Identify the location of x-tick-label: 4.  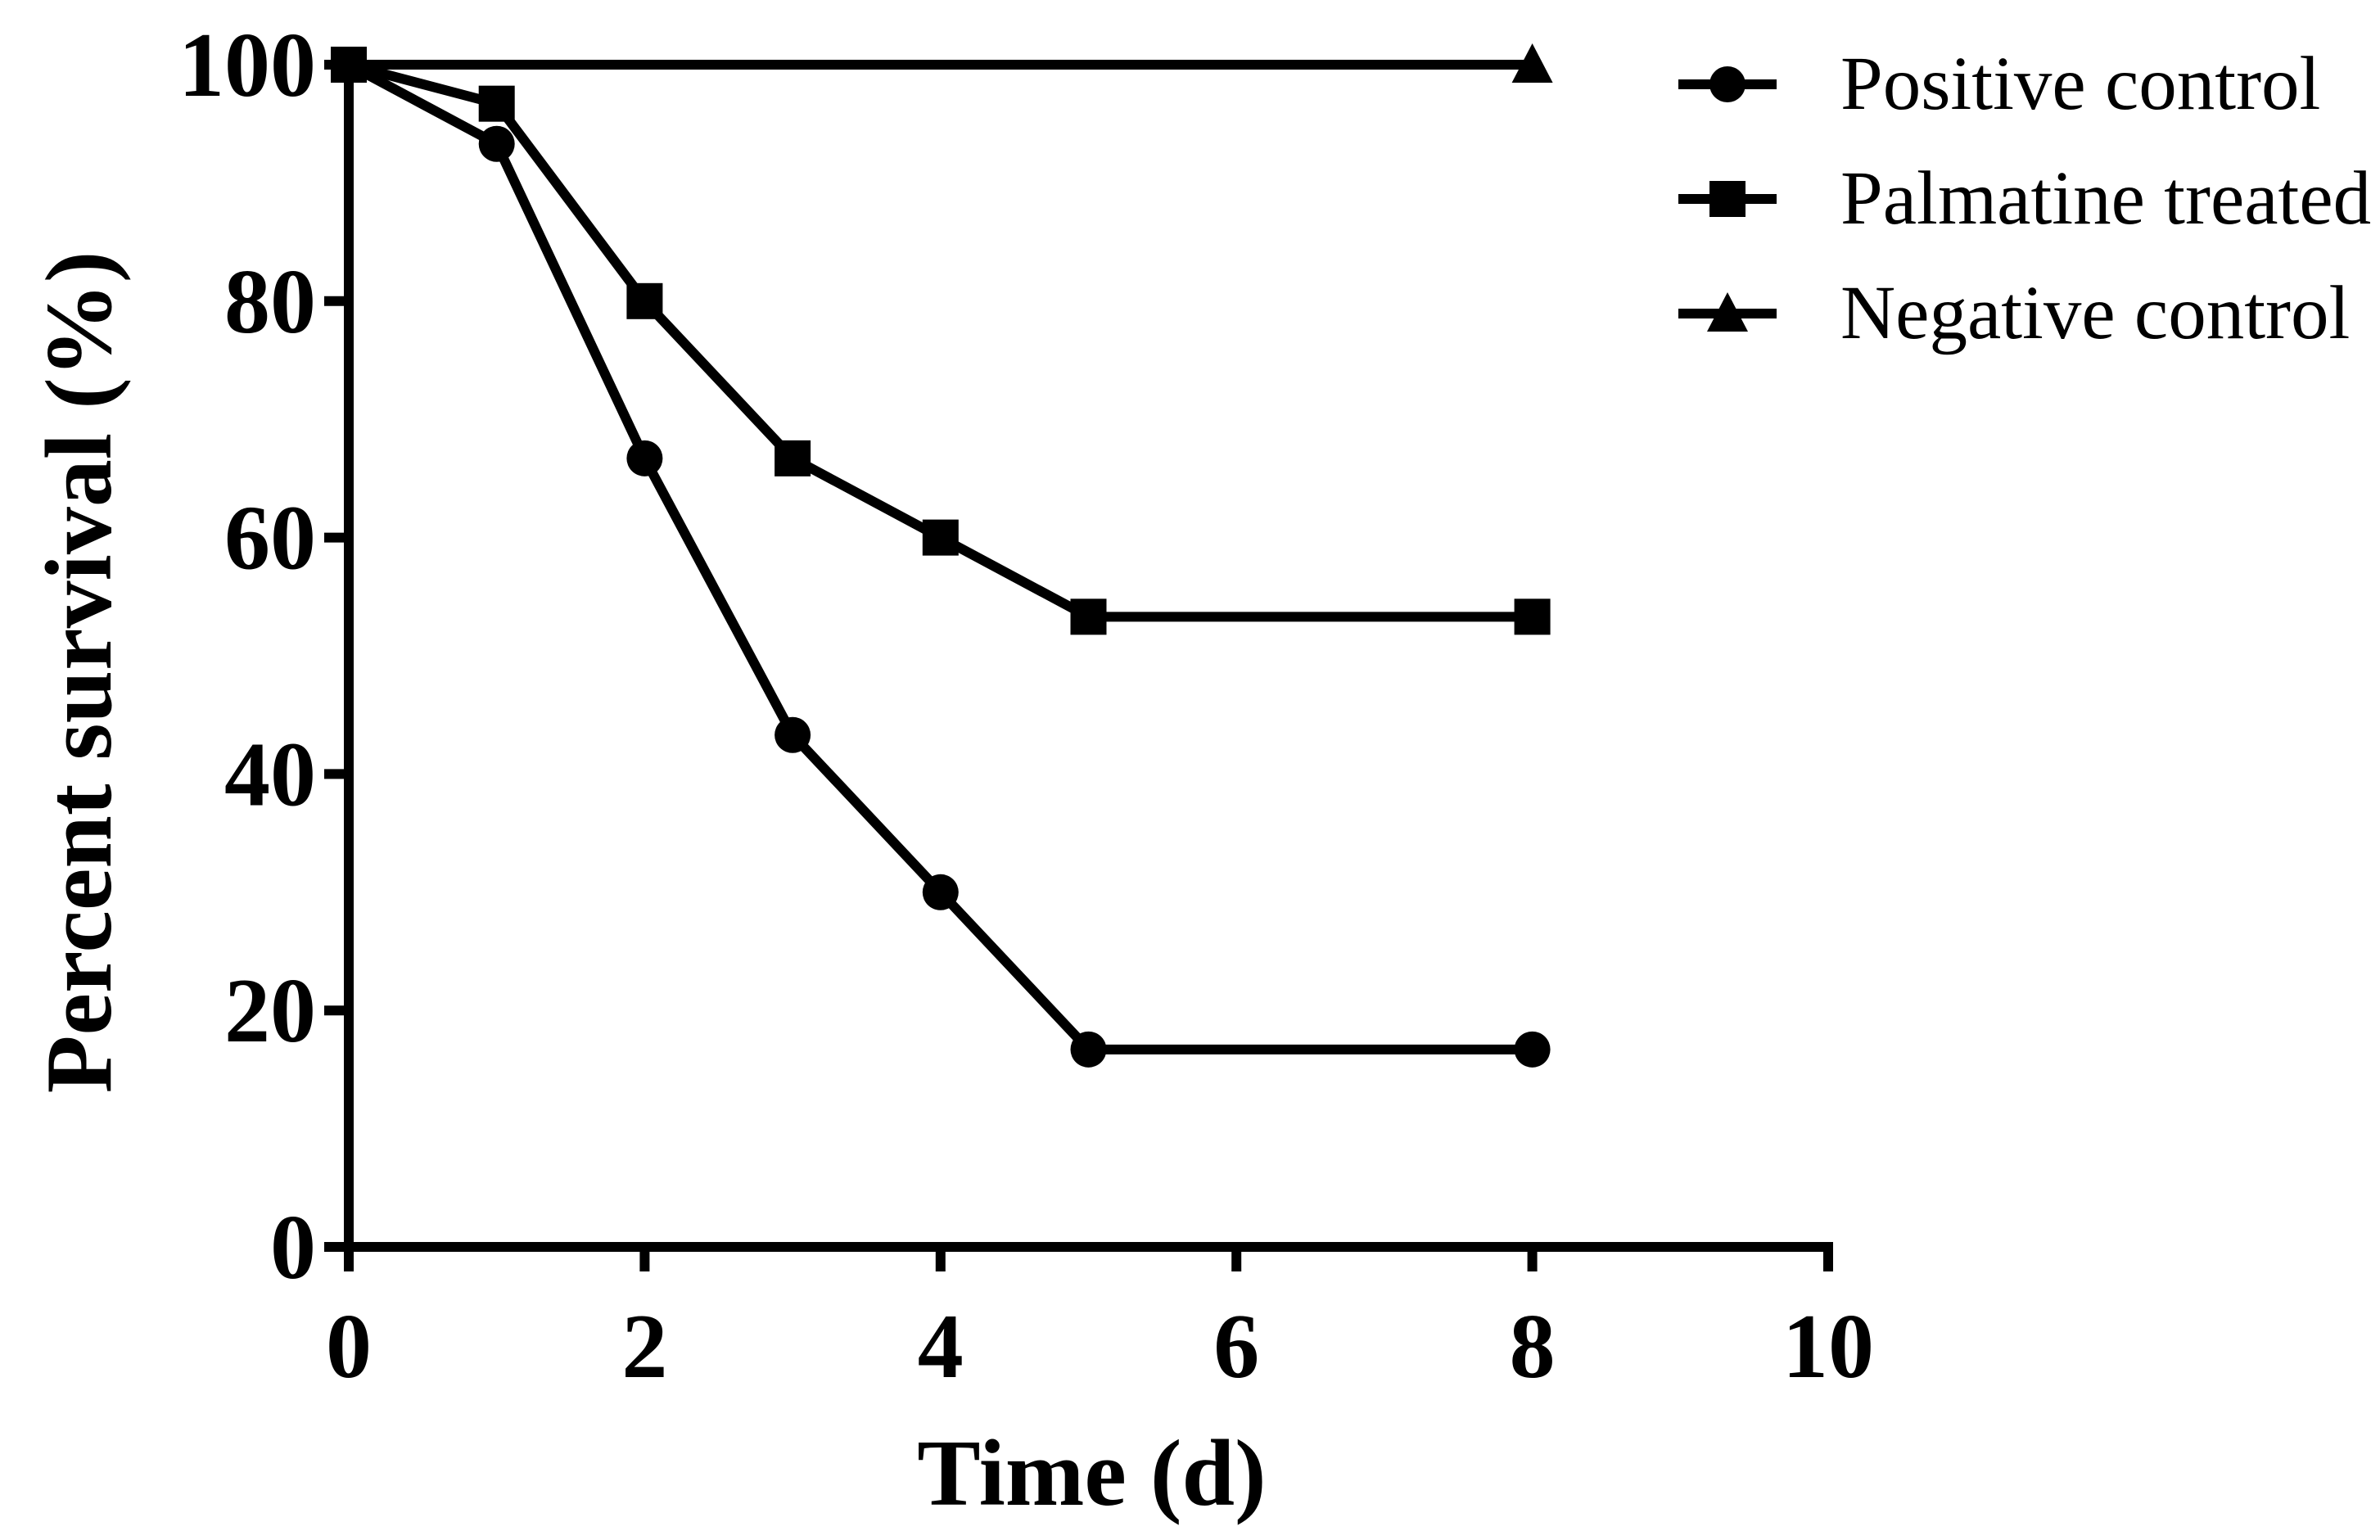
(941, 1347).